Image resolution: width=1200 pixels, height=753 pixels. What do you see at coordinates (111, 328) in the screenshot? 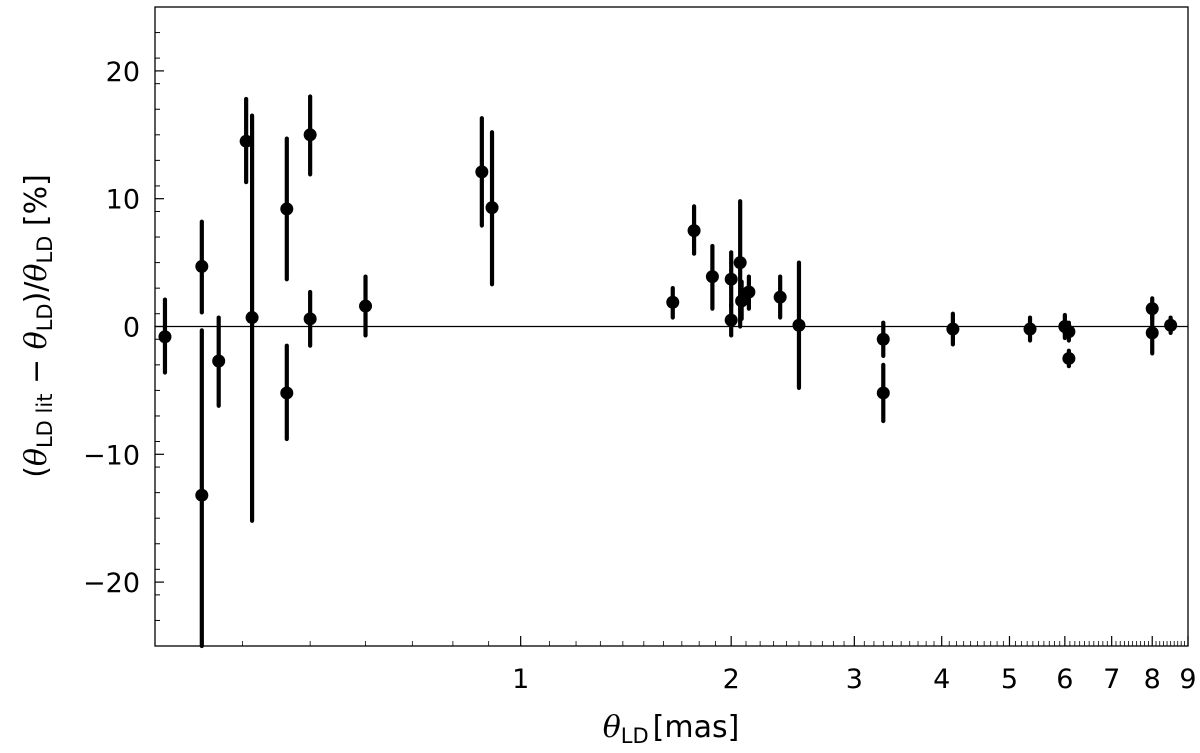
I see `y-tick-labels: 20 10 0 −10 −20` at bounding box center [111, 328].